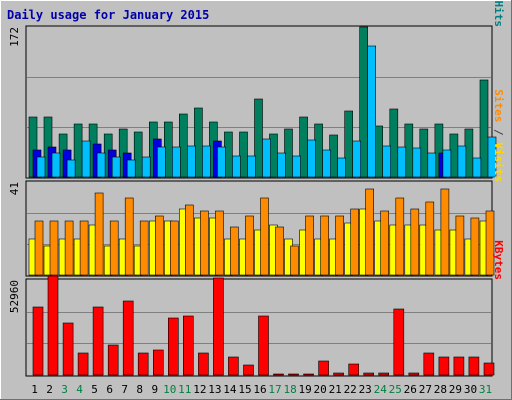  Describe the element at coordinates (34, 389) in the screenshot. I see `x-tick-label: 1` at that location.